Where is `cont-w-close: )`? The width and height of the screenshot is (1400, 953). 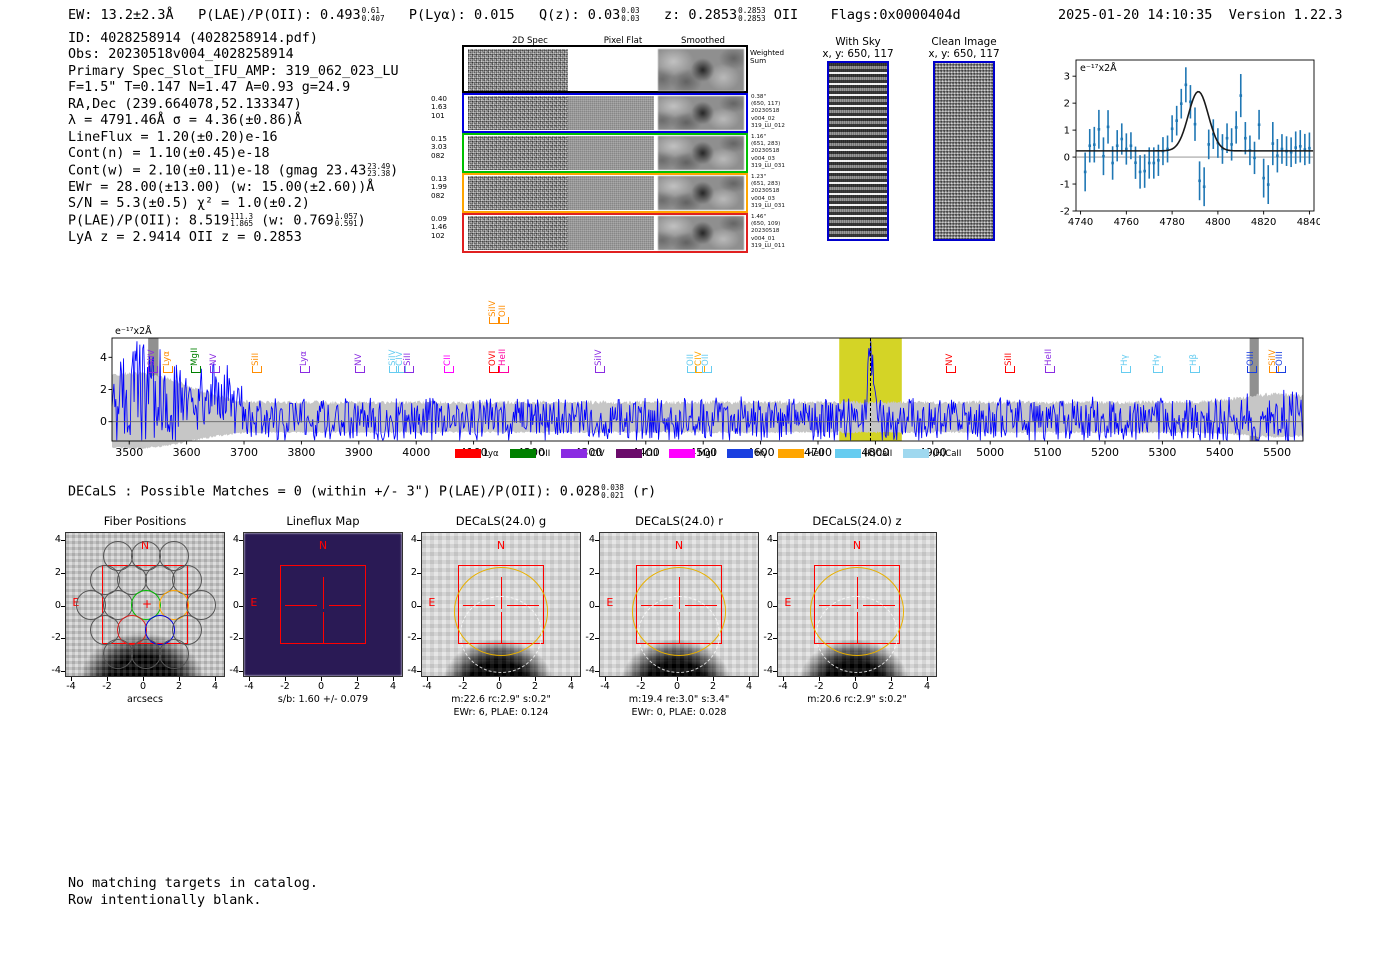
cont-w-close: ) is located at coordinates (394, 171).